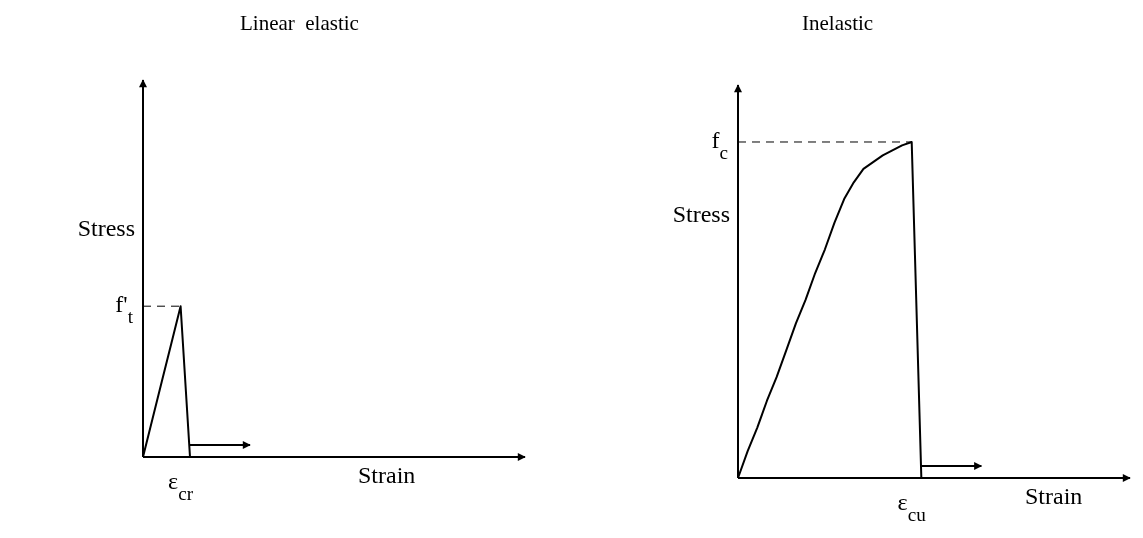 The height and width of the screenshot is (538, 1143). Describe the element at coordinates (181, 486) in the screenshot. I see `text: ε$_{cr}$` at that location.